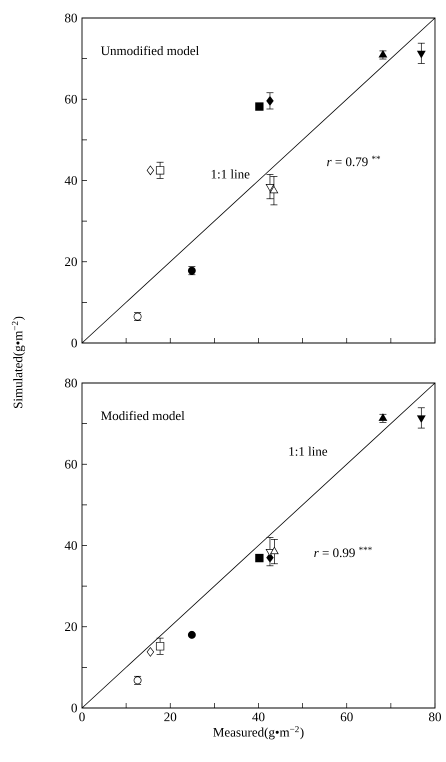 The image size is (446, 762). I want to click on annotation: r = 0.79 $^{**}$, so click(353, 161).